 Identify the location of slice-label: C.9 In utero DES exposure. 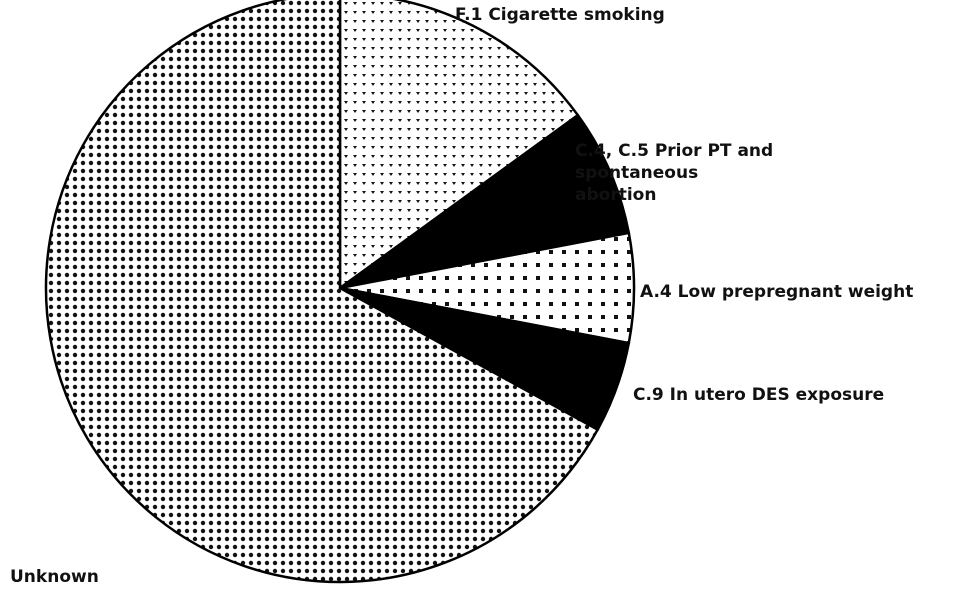
(759, 395).